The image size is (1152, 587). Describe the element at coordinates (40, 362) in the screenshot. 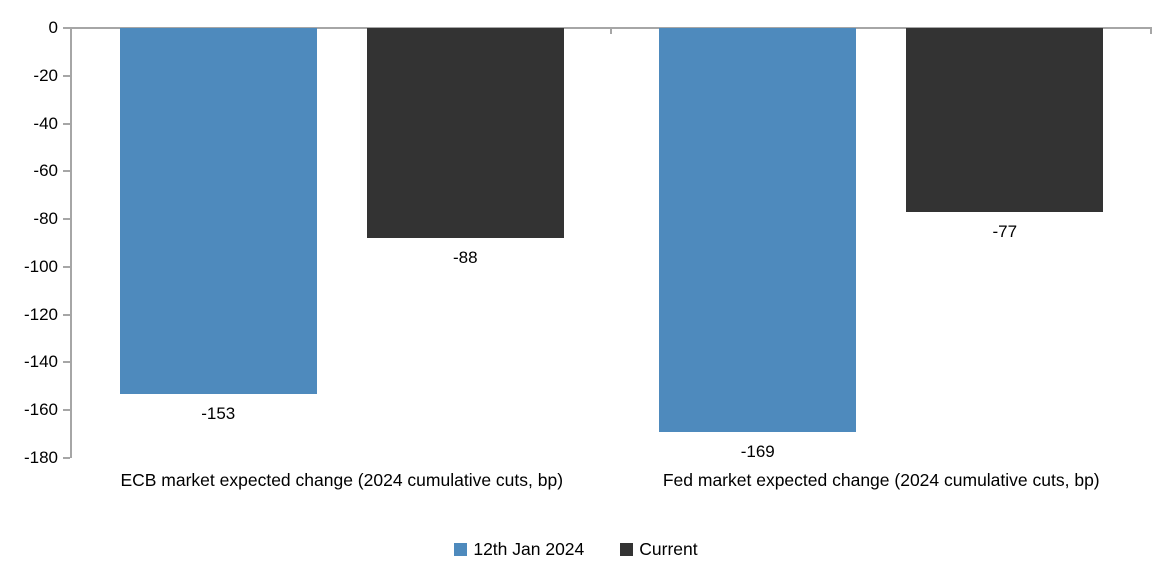

I see `y-tick-label: -140` at that location.